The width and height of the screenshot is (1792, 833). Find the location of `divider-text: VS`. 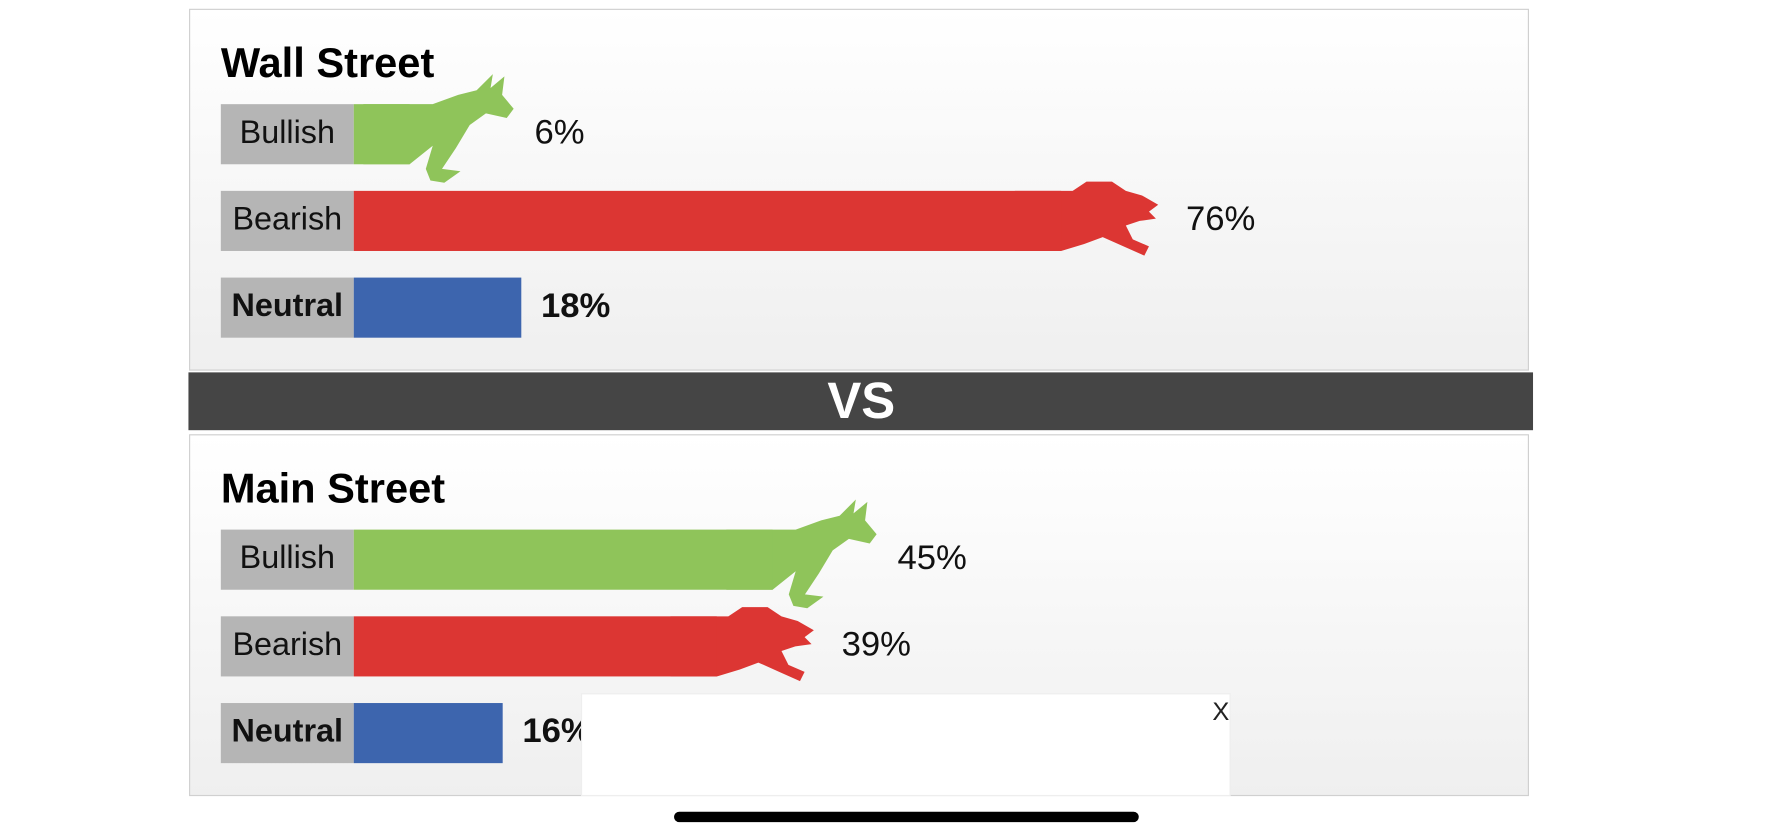

divider-text: VS is located at coordinates (861, 400).